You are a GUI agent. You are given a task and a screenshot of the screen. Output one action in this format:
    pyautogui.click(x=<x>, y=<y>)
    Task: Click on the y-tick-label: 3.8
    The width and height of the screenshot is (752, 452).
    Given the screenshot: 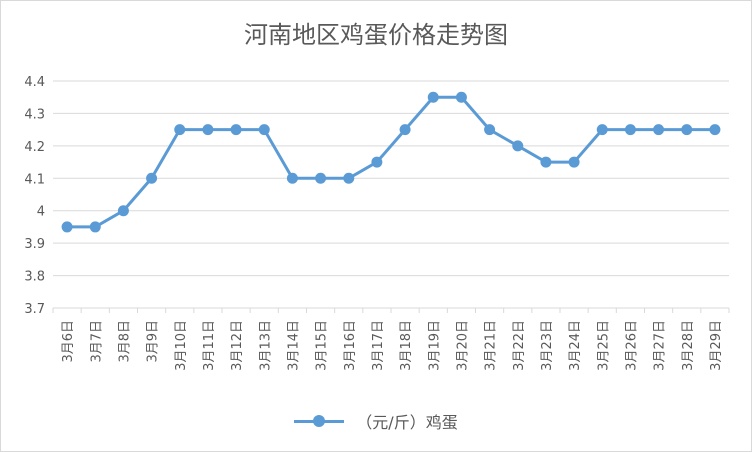 What is the action you would take?
    pyautogui.click(x=34, y=277)
    